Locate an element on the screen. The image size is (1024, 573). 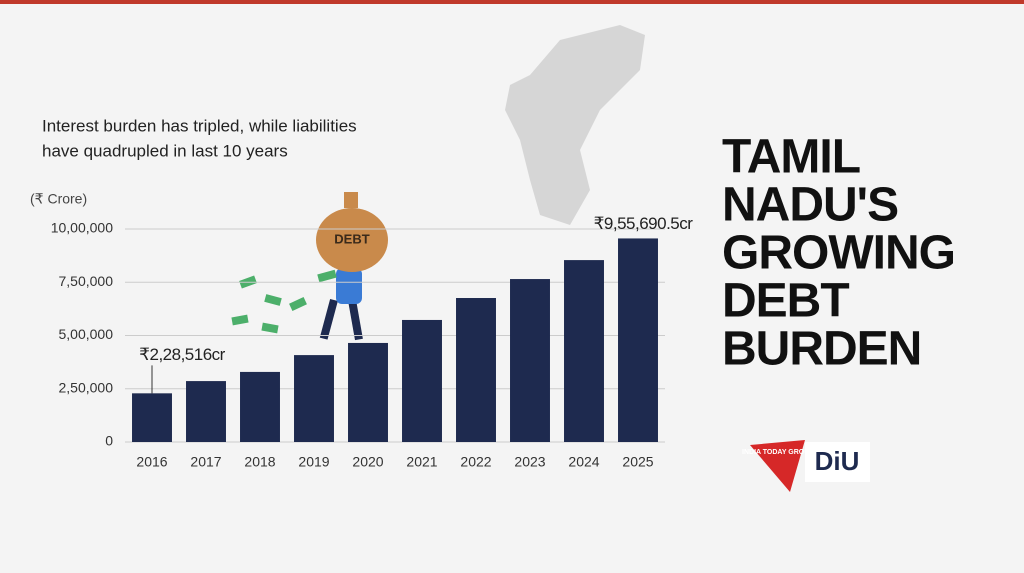
x-tick-label: 2019 is located at coordinates (313, 462).